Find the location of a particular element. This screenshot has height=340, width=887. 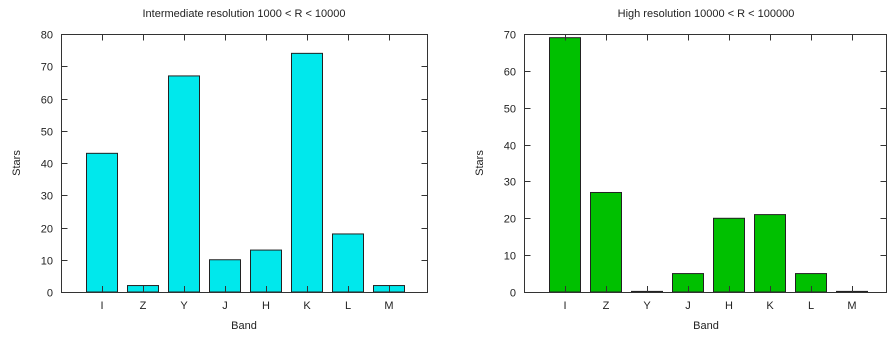

bar-l is located at coordinates (348, 263).